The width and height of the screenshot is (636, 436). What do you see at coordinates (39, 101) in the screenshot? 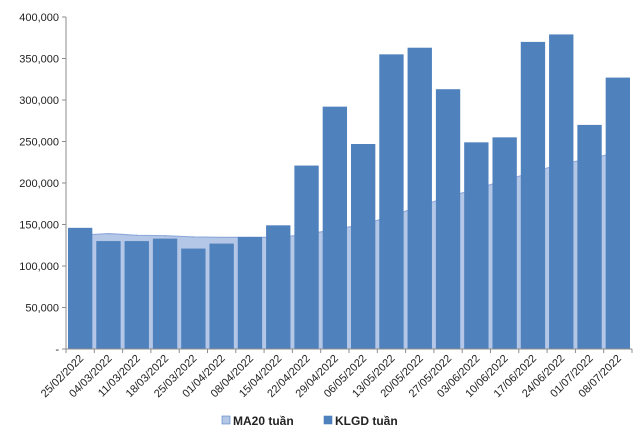
I see `y-tick-label: 300,000` at bounding box center [39, 101].